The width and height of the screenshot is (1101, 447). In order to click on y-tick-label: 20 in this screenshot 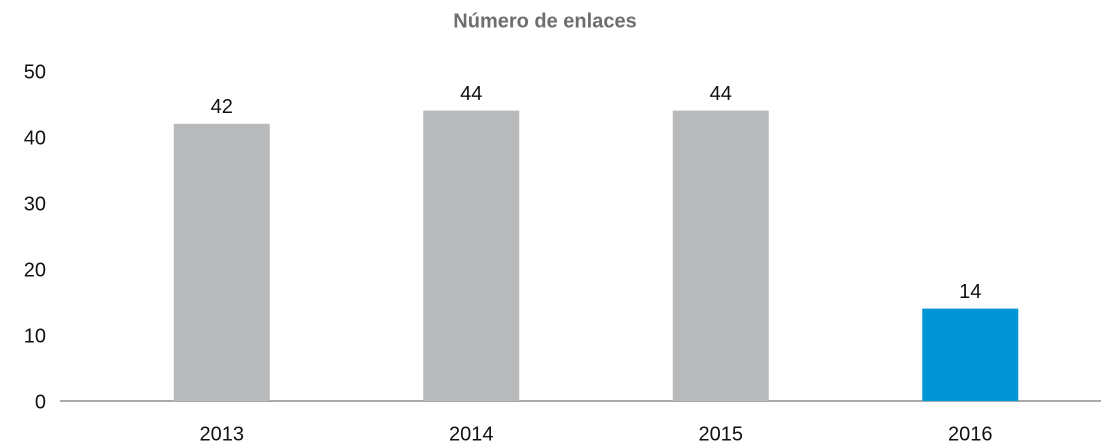, I will do `click(35, 270)`.